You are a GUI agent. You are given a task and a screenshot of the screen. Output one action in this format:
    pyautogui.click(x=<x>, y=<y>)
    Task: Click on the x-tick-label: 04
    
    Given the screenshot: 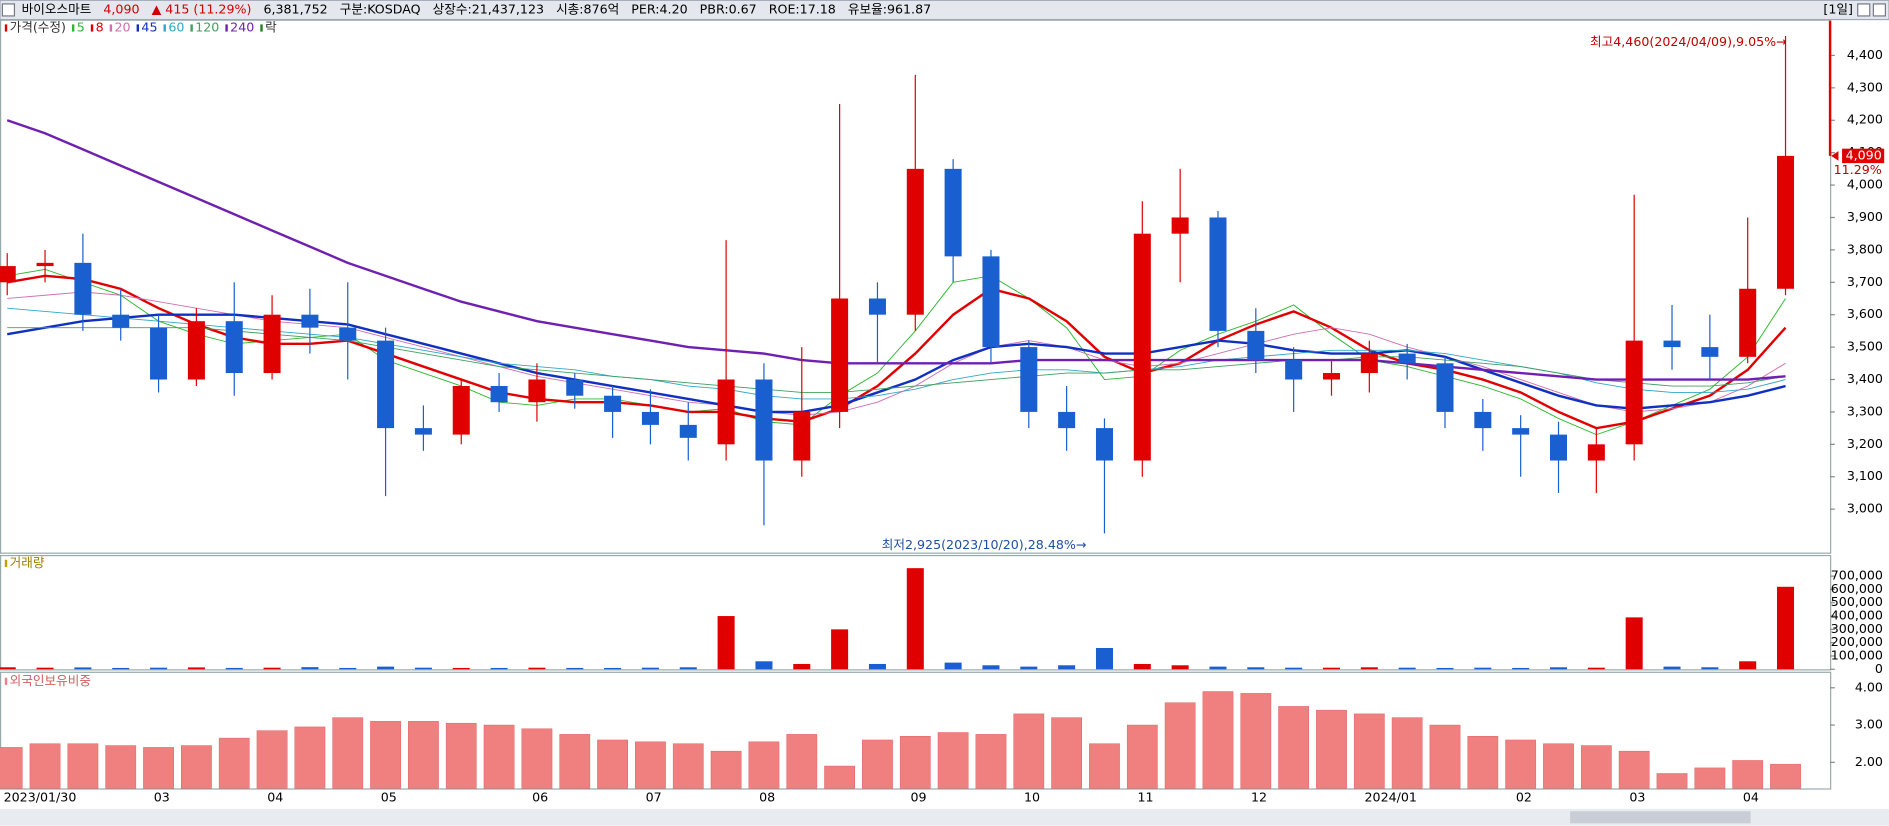 What is the action you would take?
    pyautogui.click(x=1751, y=797)
    